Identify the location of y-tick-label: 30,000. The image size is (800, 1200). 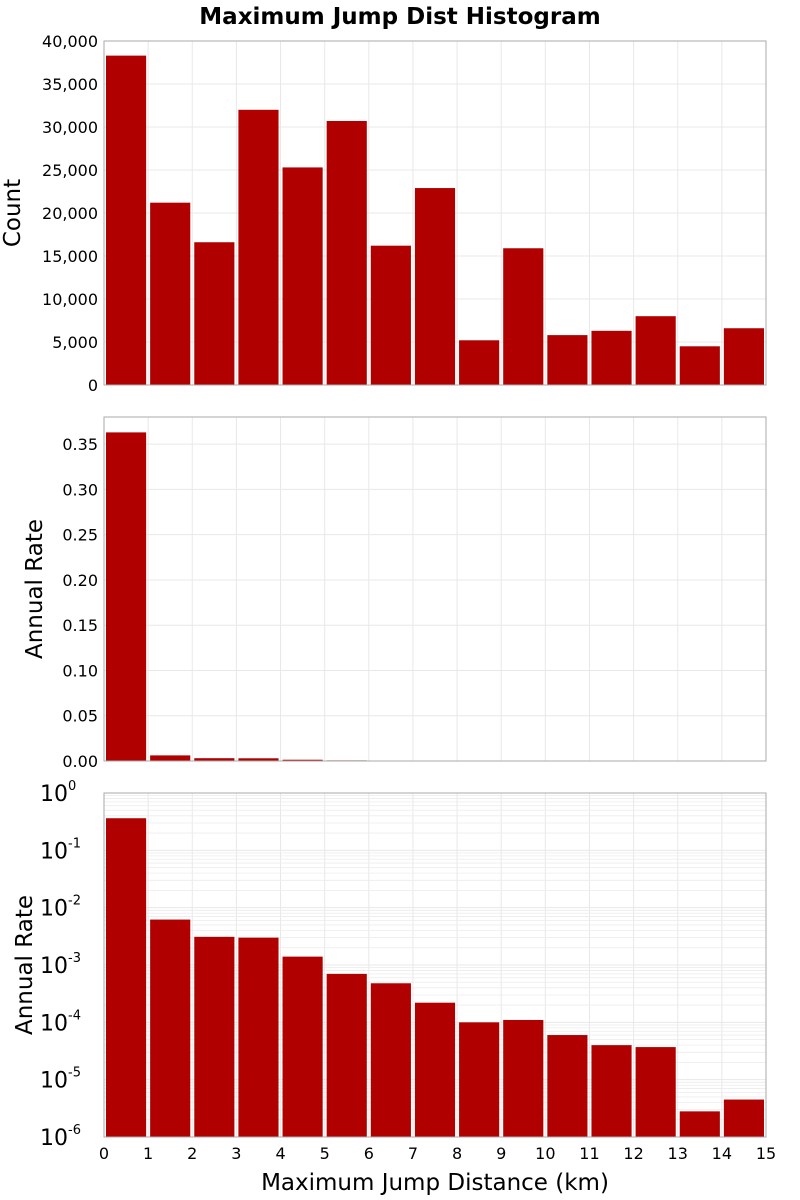
(70, 127).